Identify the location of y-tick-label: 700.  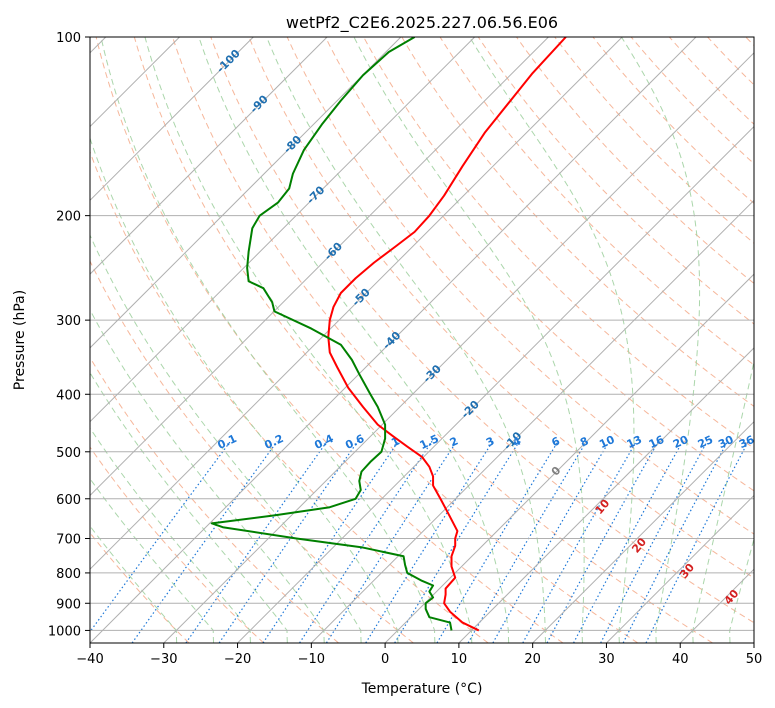
(68, 540).